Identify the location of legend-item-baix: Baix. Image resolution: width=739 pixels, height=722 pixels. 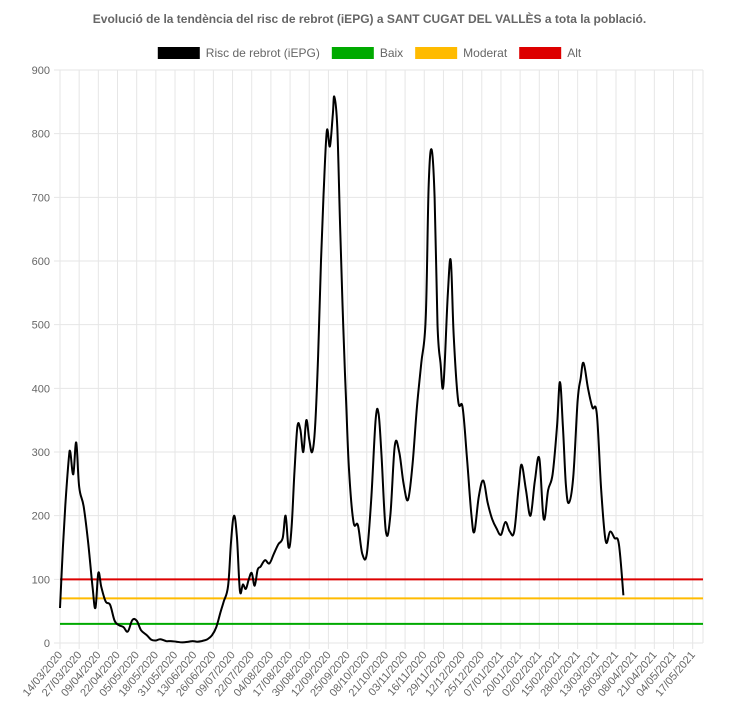
(367, 53).